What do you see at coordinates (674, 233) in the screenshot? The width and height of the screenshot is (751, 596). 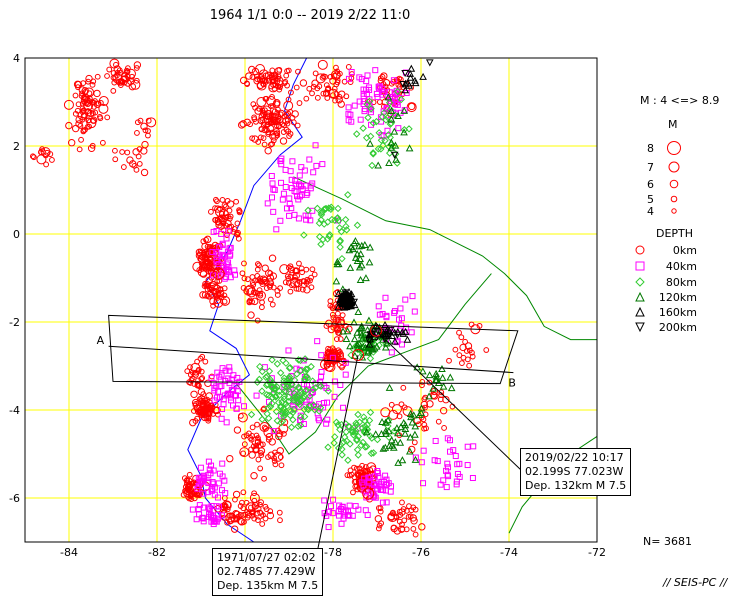 I see `legend-depth-title: DEPTH` at bounding box center [674, 233].